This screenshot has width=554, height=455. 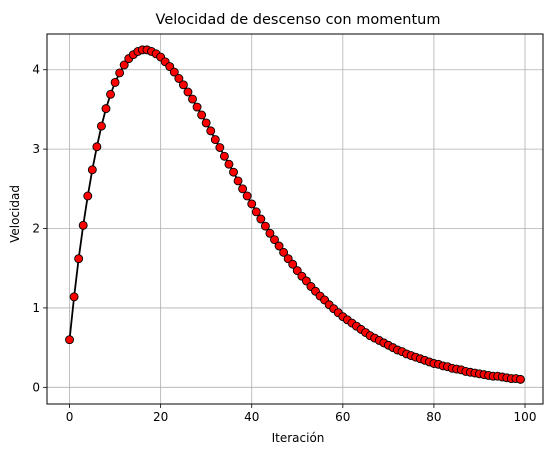 What do you see at coordinates (36, 149) in the screenshot?
I see `y-tick-label: 3` at bounding box center [36, 149].